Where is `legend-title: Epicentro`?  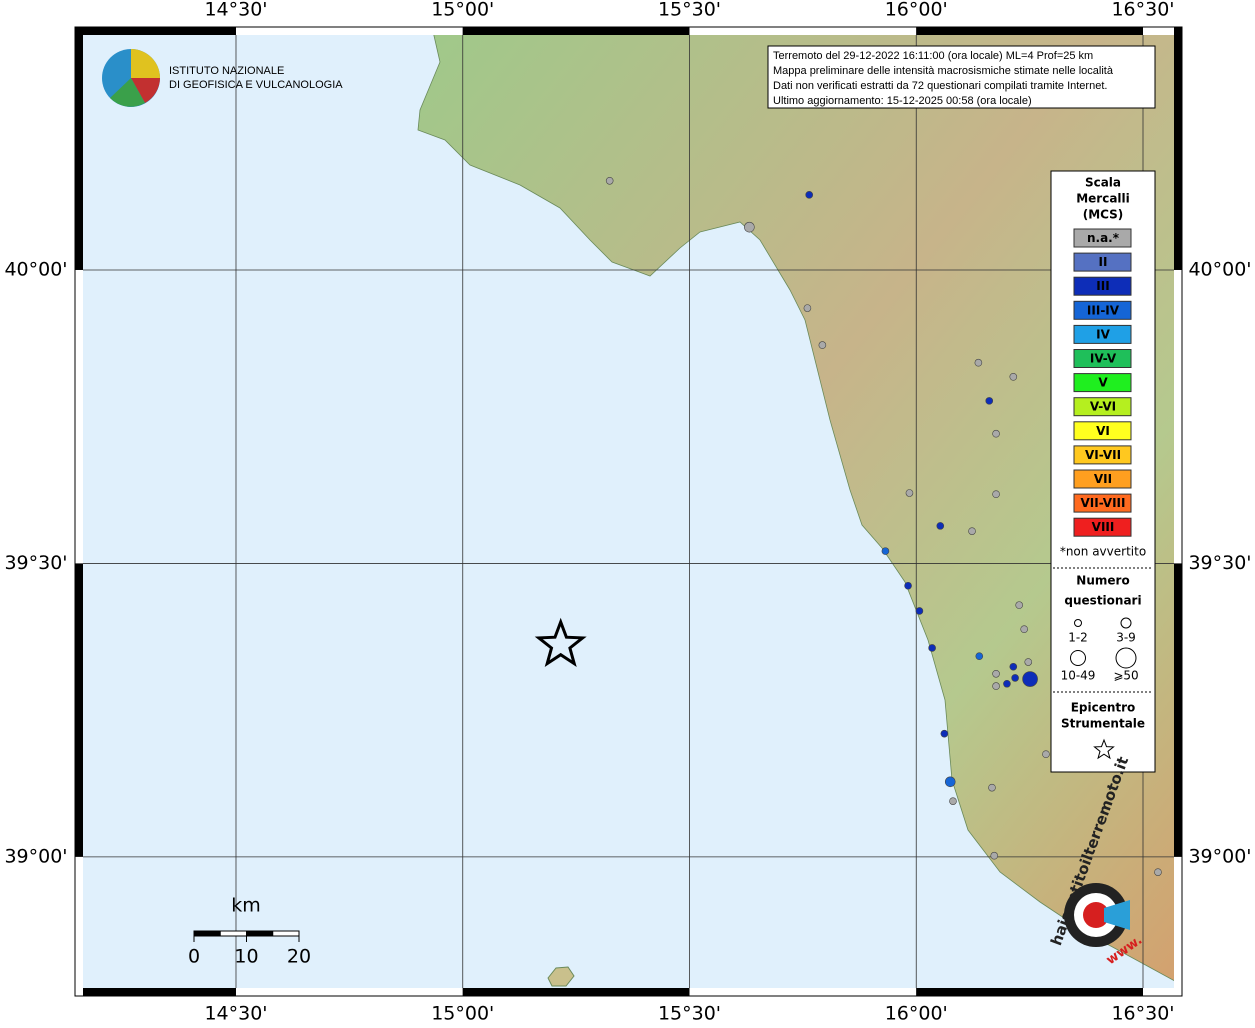 legend-title: Epicentro is located at coordinates (1103, 708).